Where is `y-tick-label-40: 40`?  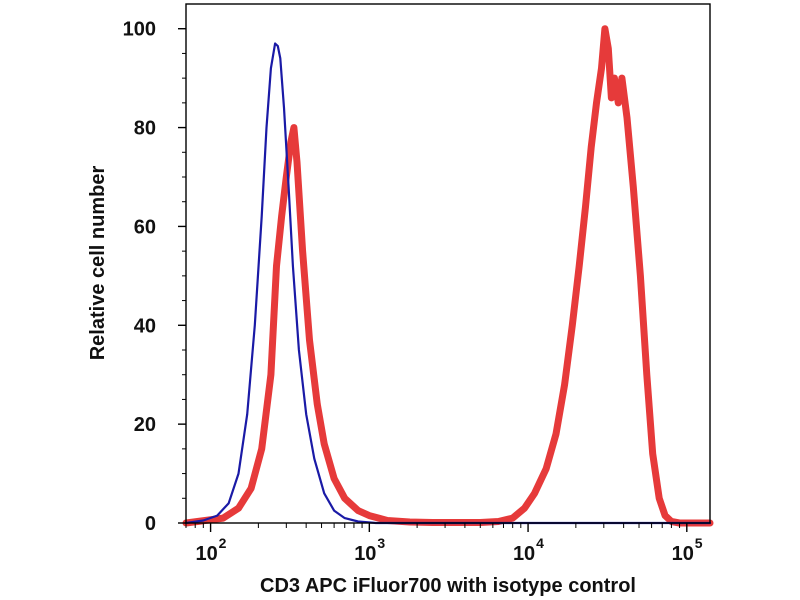 y-tick-label-40: 40 is located at coordinates (145, 326).